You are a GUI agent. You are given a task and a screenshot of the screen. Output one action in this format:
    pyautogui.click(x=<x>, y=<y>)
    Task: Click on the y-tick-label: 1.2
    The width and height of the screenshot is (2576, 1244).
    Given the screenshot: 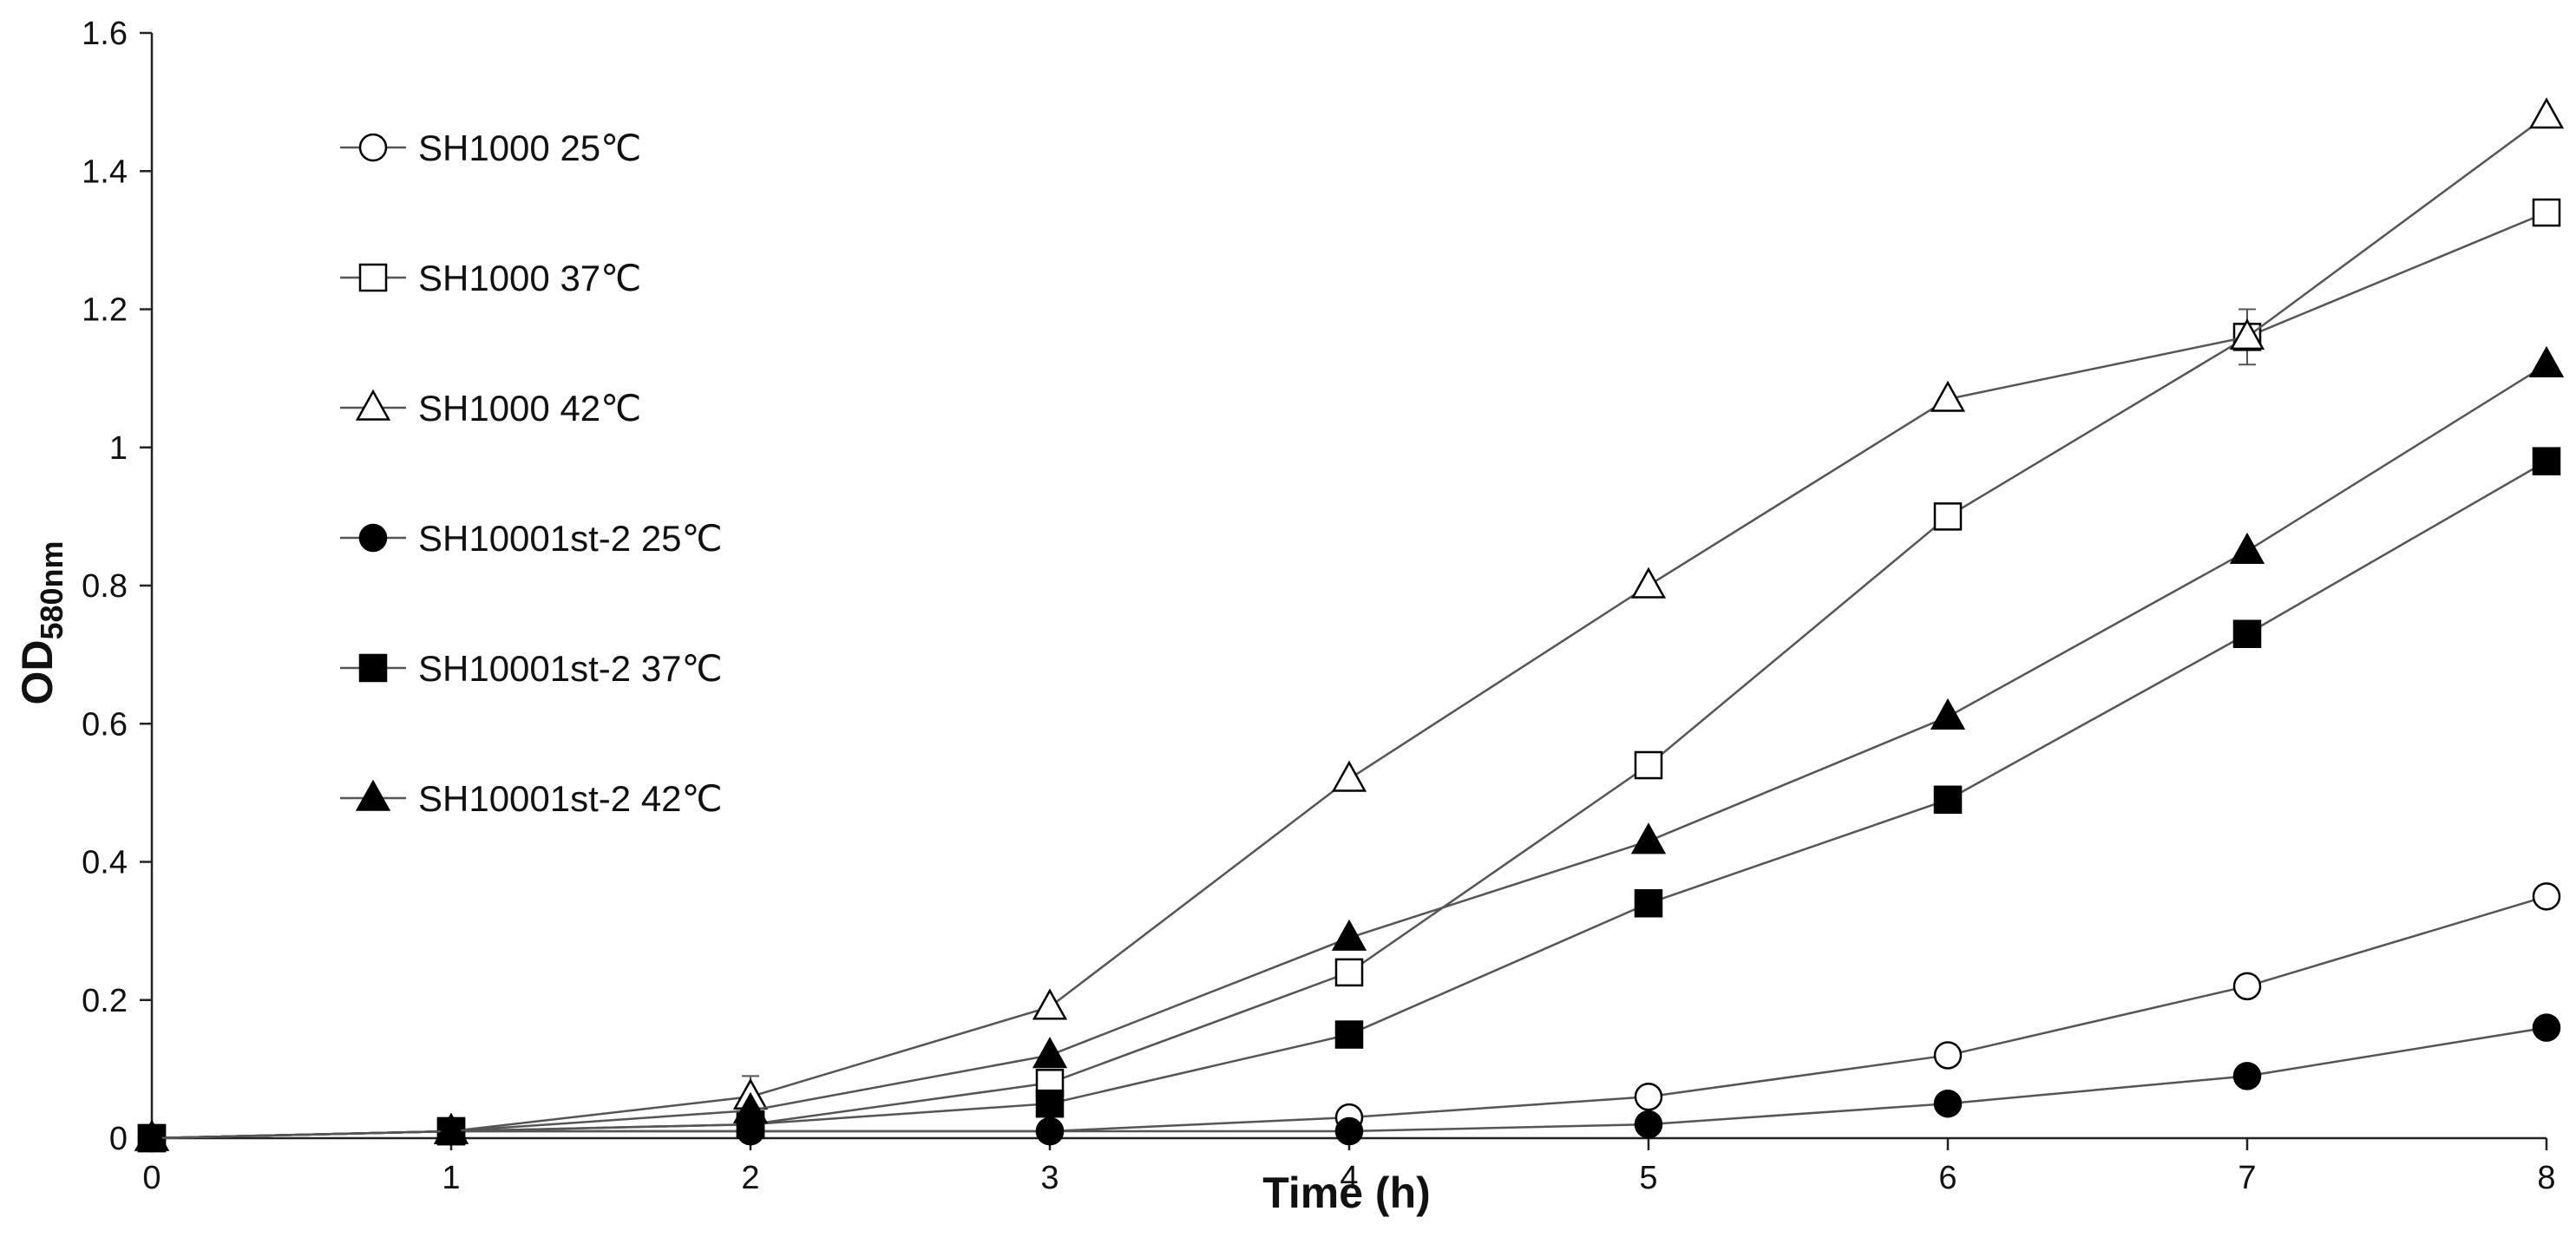 What is the action you would take?
    pyautogui.click(x=105, y=310)
    